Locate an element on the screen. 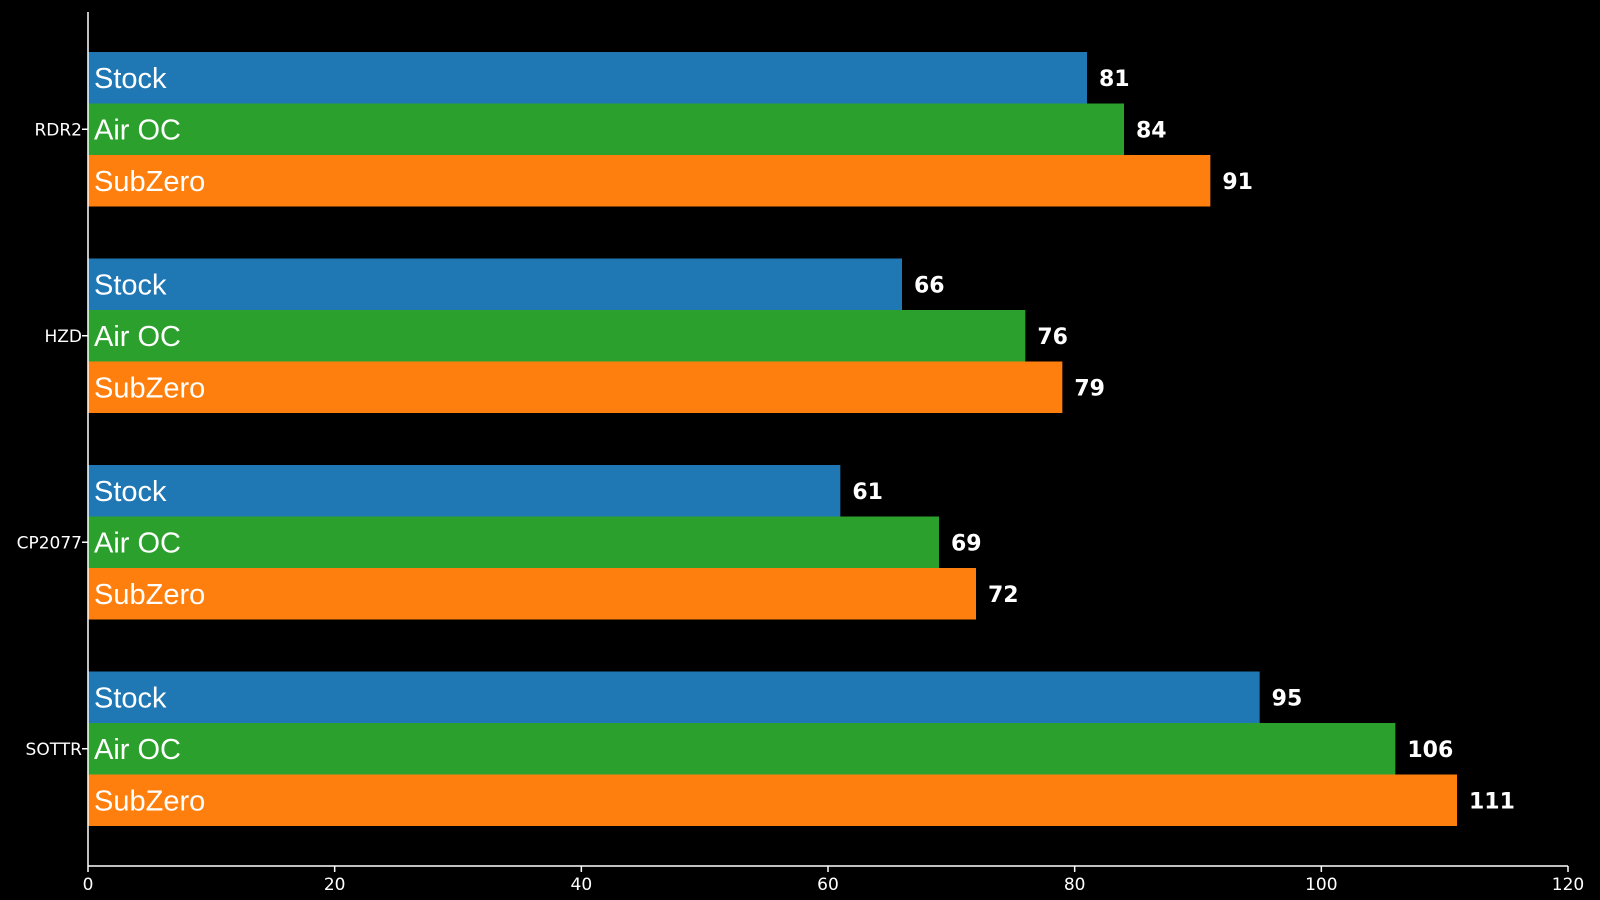  series-label-sottr-air-oc: Air OC is located at coordinates (137, 750).